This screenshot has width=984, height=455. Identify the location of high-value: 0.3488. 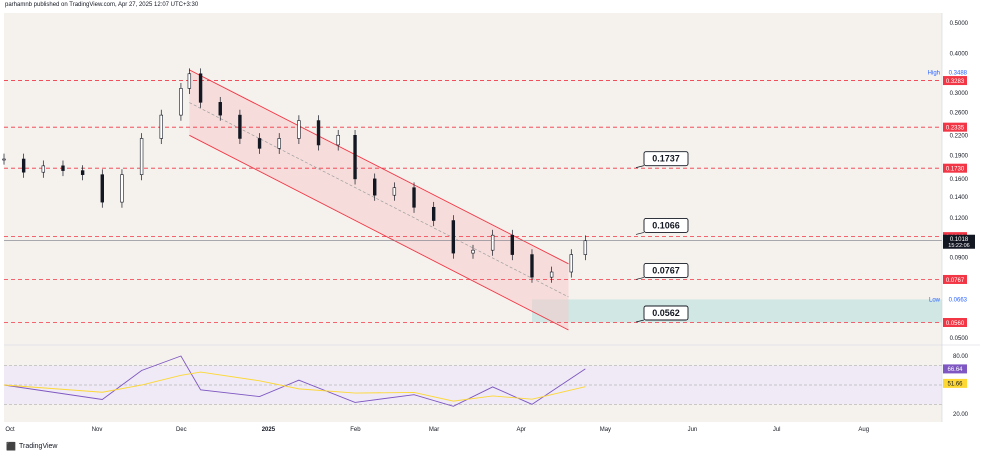
(958, 73).